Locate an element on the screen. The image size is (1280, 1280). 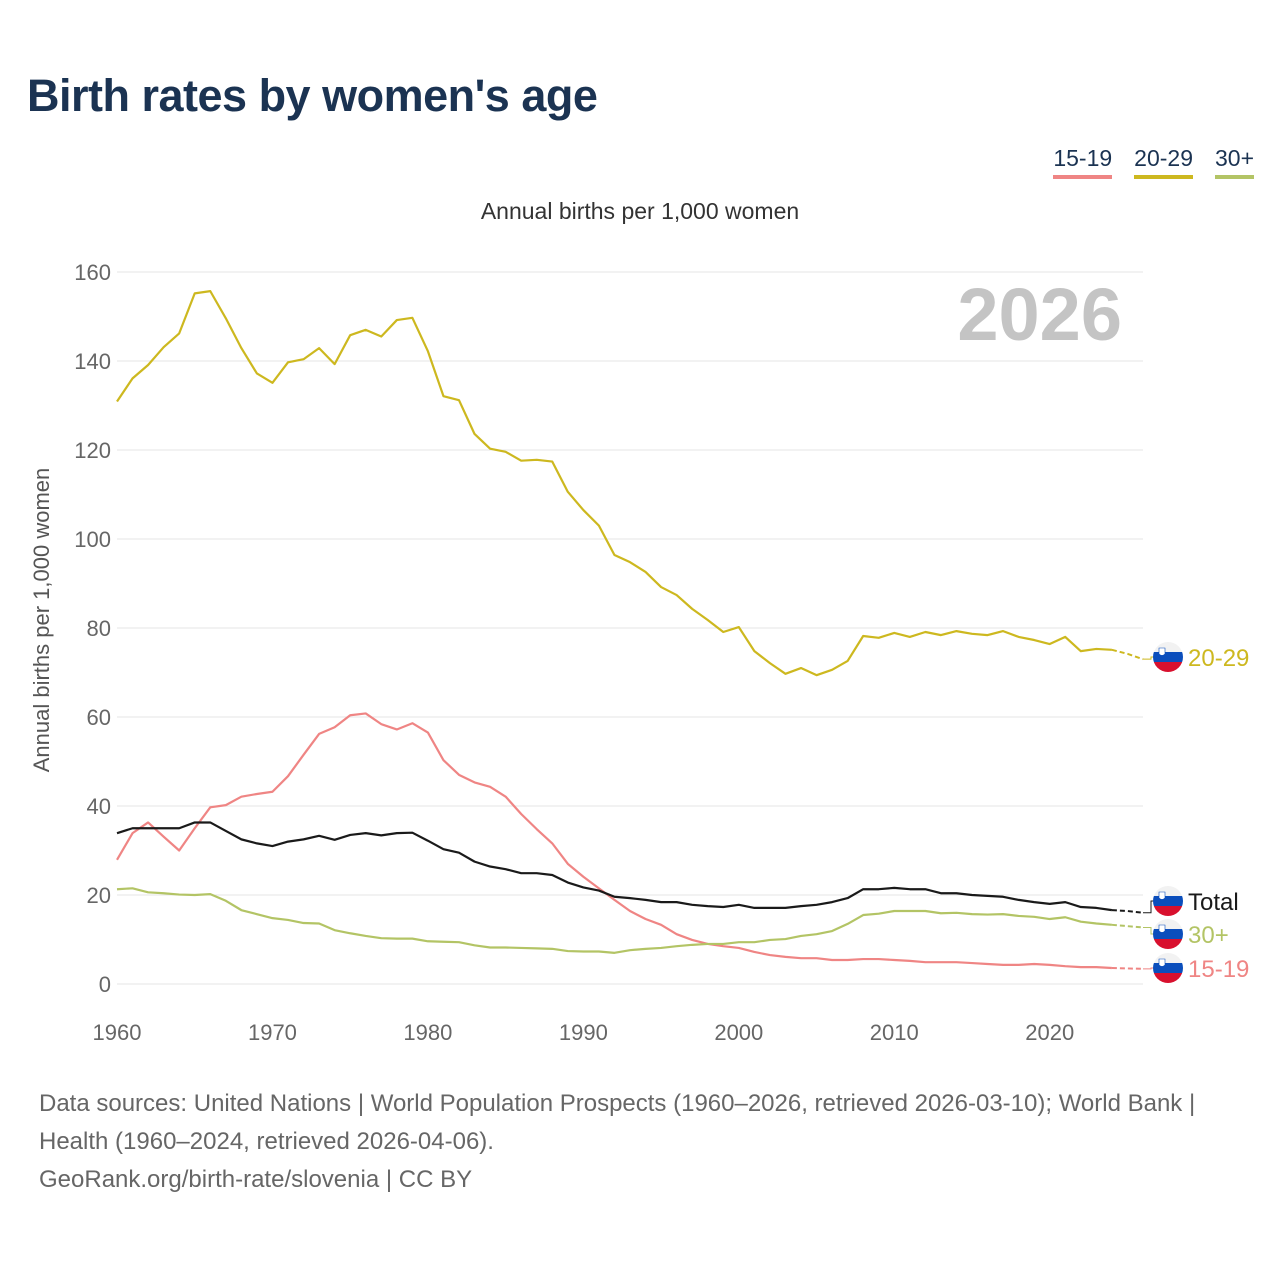
y-tick-label: 140 is located at coordinates (92, 361).